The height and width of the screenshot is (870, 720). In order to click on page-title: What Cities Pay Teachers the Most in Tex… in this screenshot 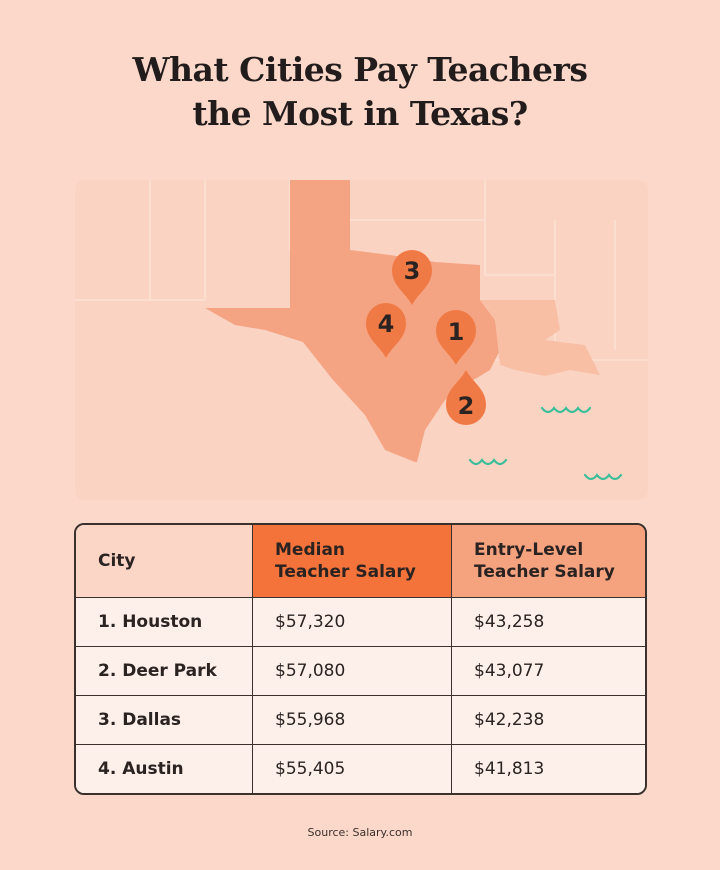, I will do `click(360, 92)`.